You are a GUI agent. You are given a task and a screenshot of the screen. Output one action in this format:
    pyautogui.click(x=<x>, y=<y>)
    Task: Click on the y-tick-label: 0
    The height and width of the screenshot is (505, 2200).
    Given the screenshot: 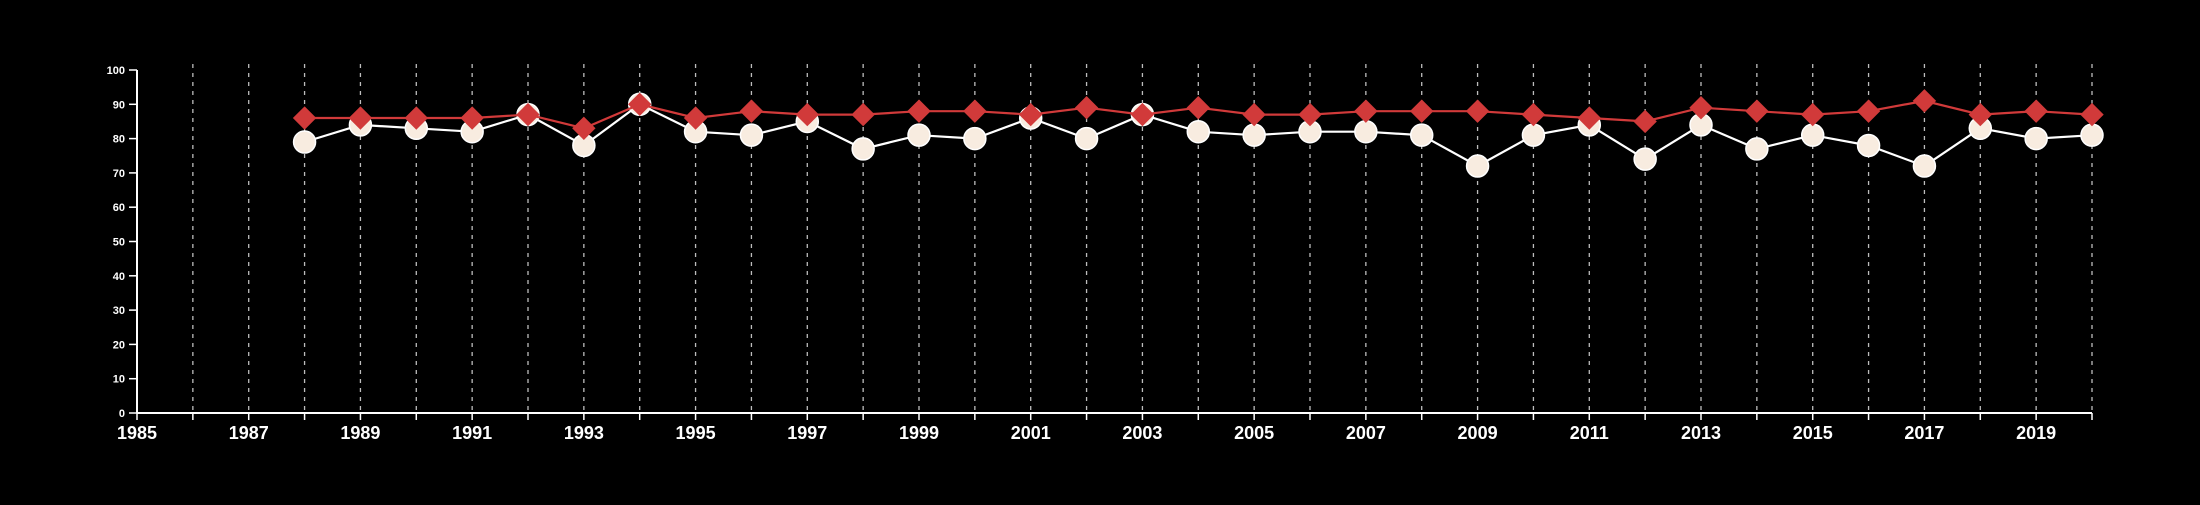 What is the action you would take?
    pyautogui.click(x=122, y=414)
    